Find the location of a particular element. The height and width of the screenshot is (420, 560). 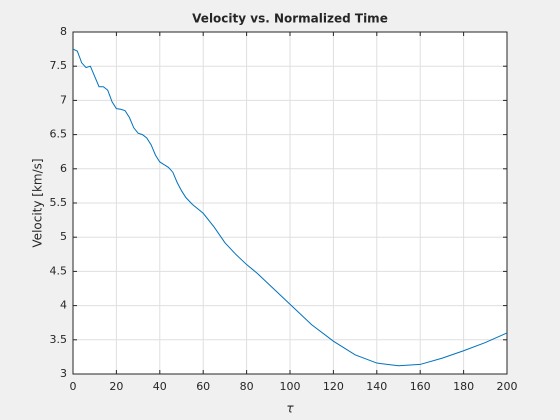

y-tick-label: 4.5 is located at coordinates (59, 270).